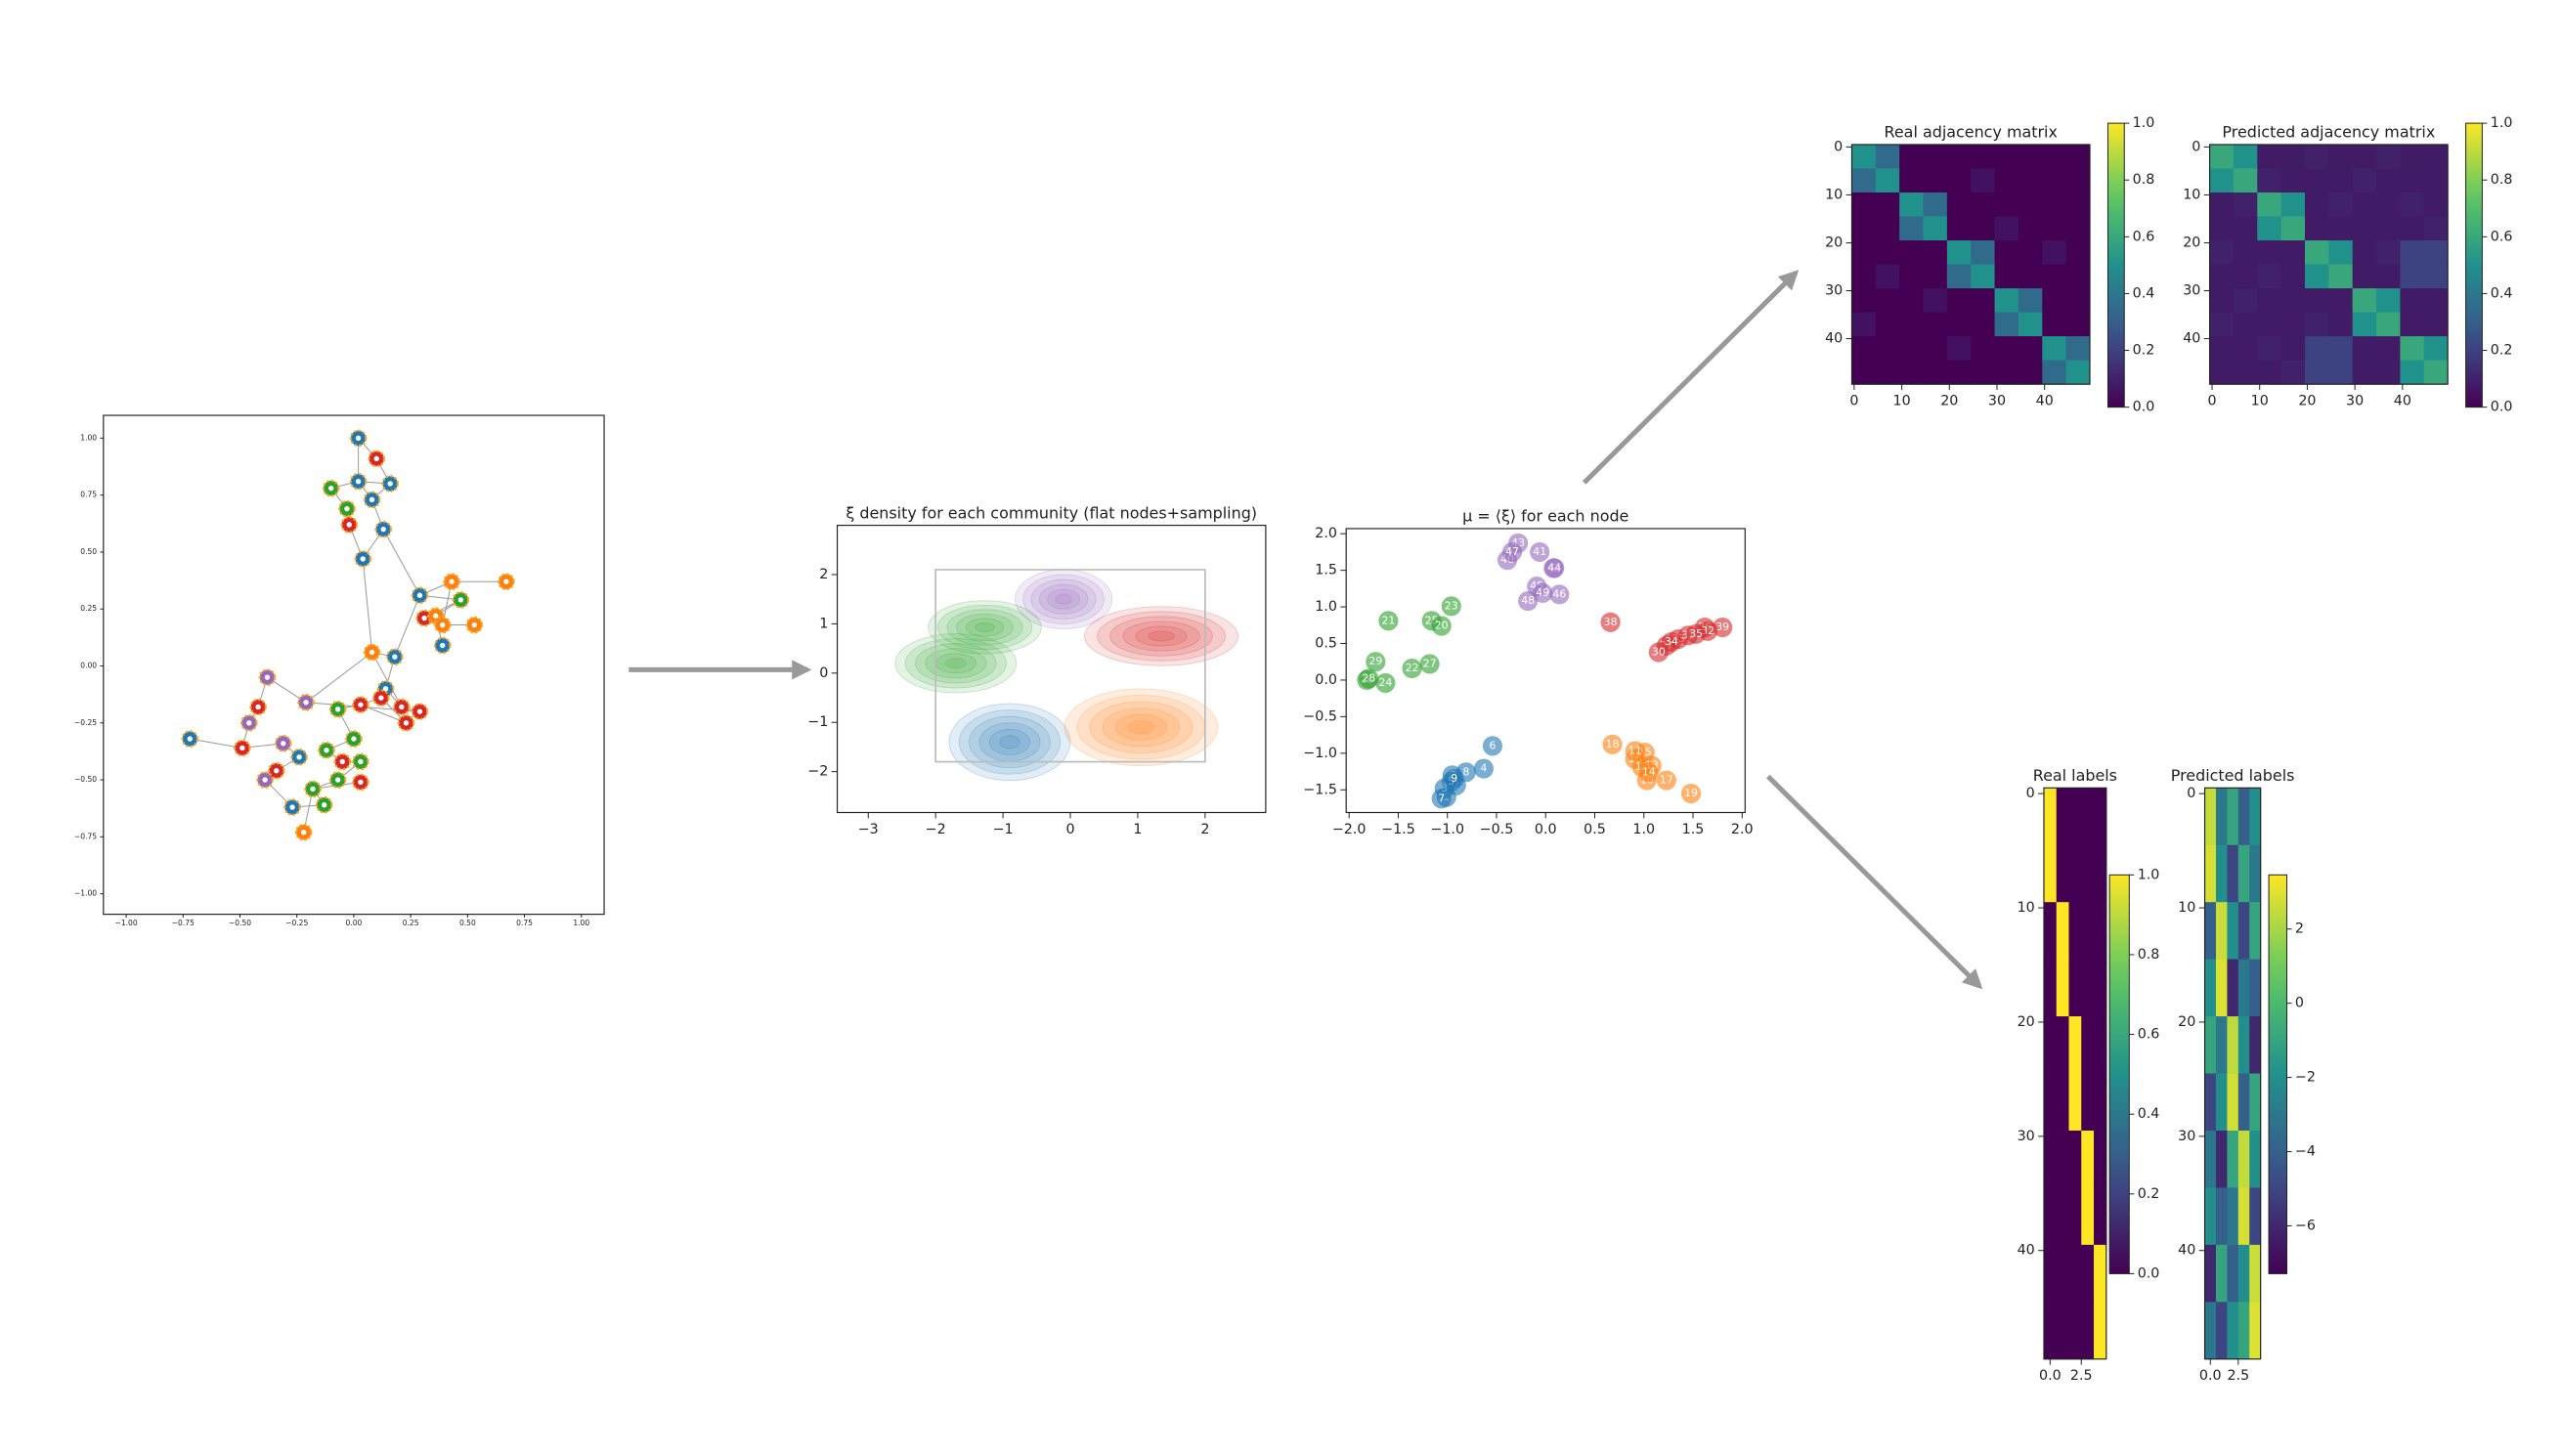  What do you see at coordinates (2115, 265) in the screenshot?
I see `colorbar` at bounding box center [2115, 265].